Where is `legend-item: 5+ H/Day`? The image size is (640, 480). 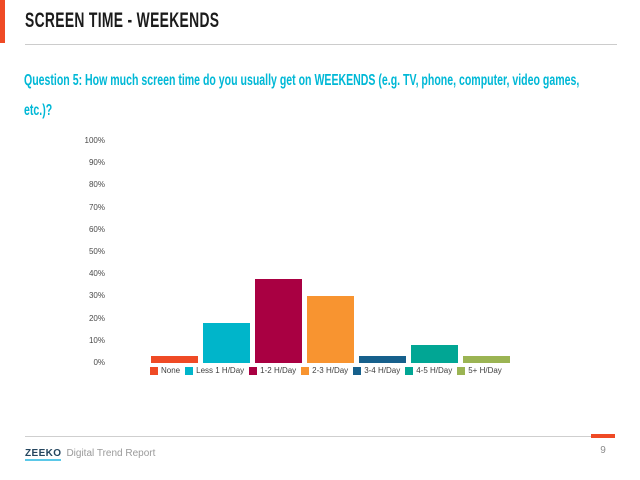 legend-item: 5+ H/Day is located at coordinates (479, 370).